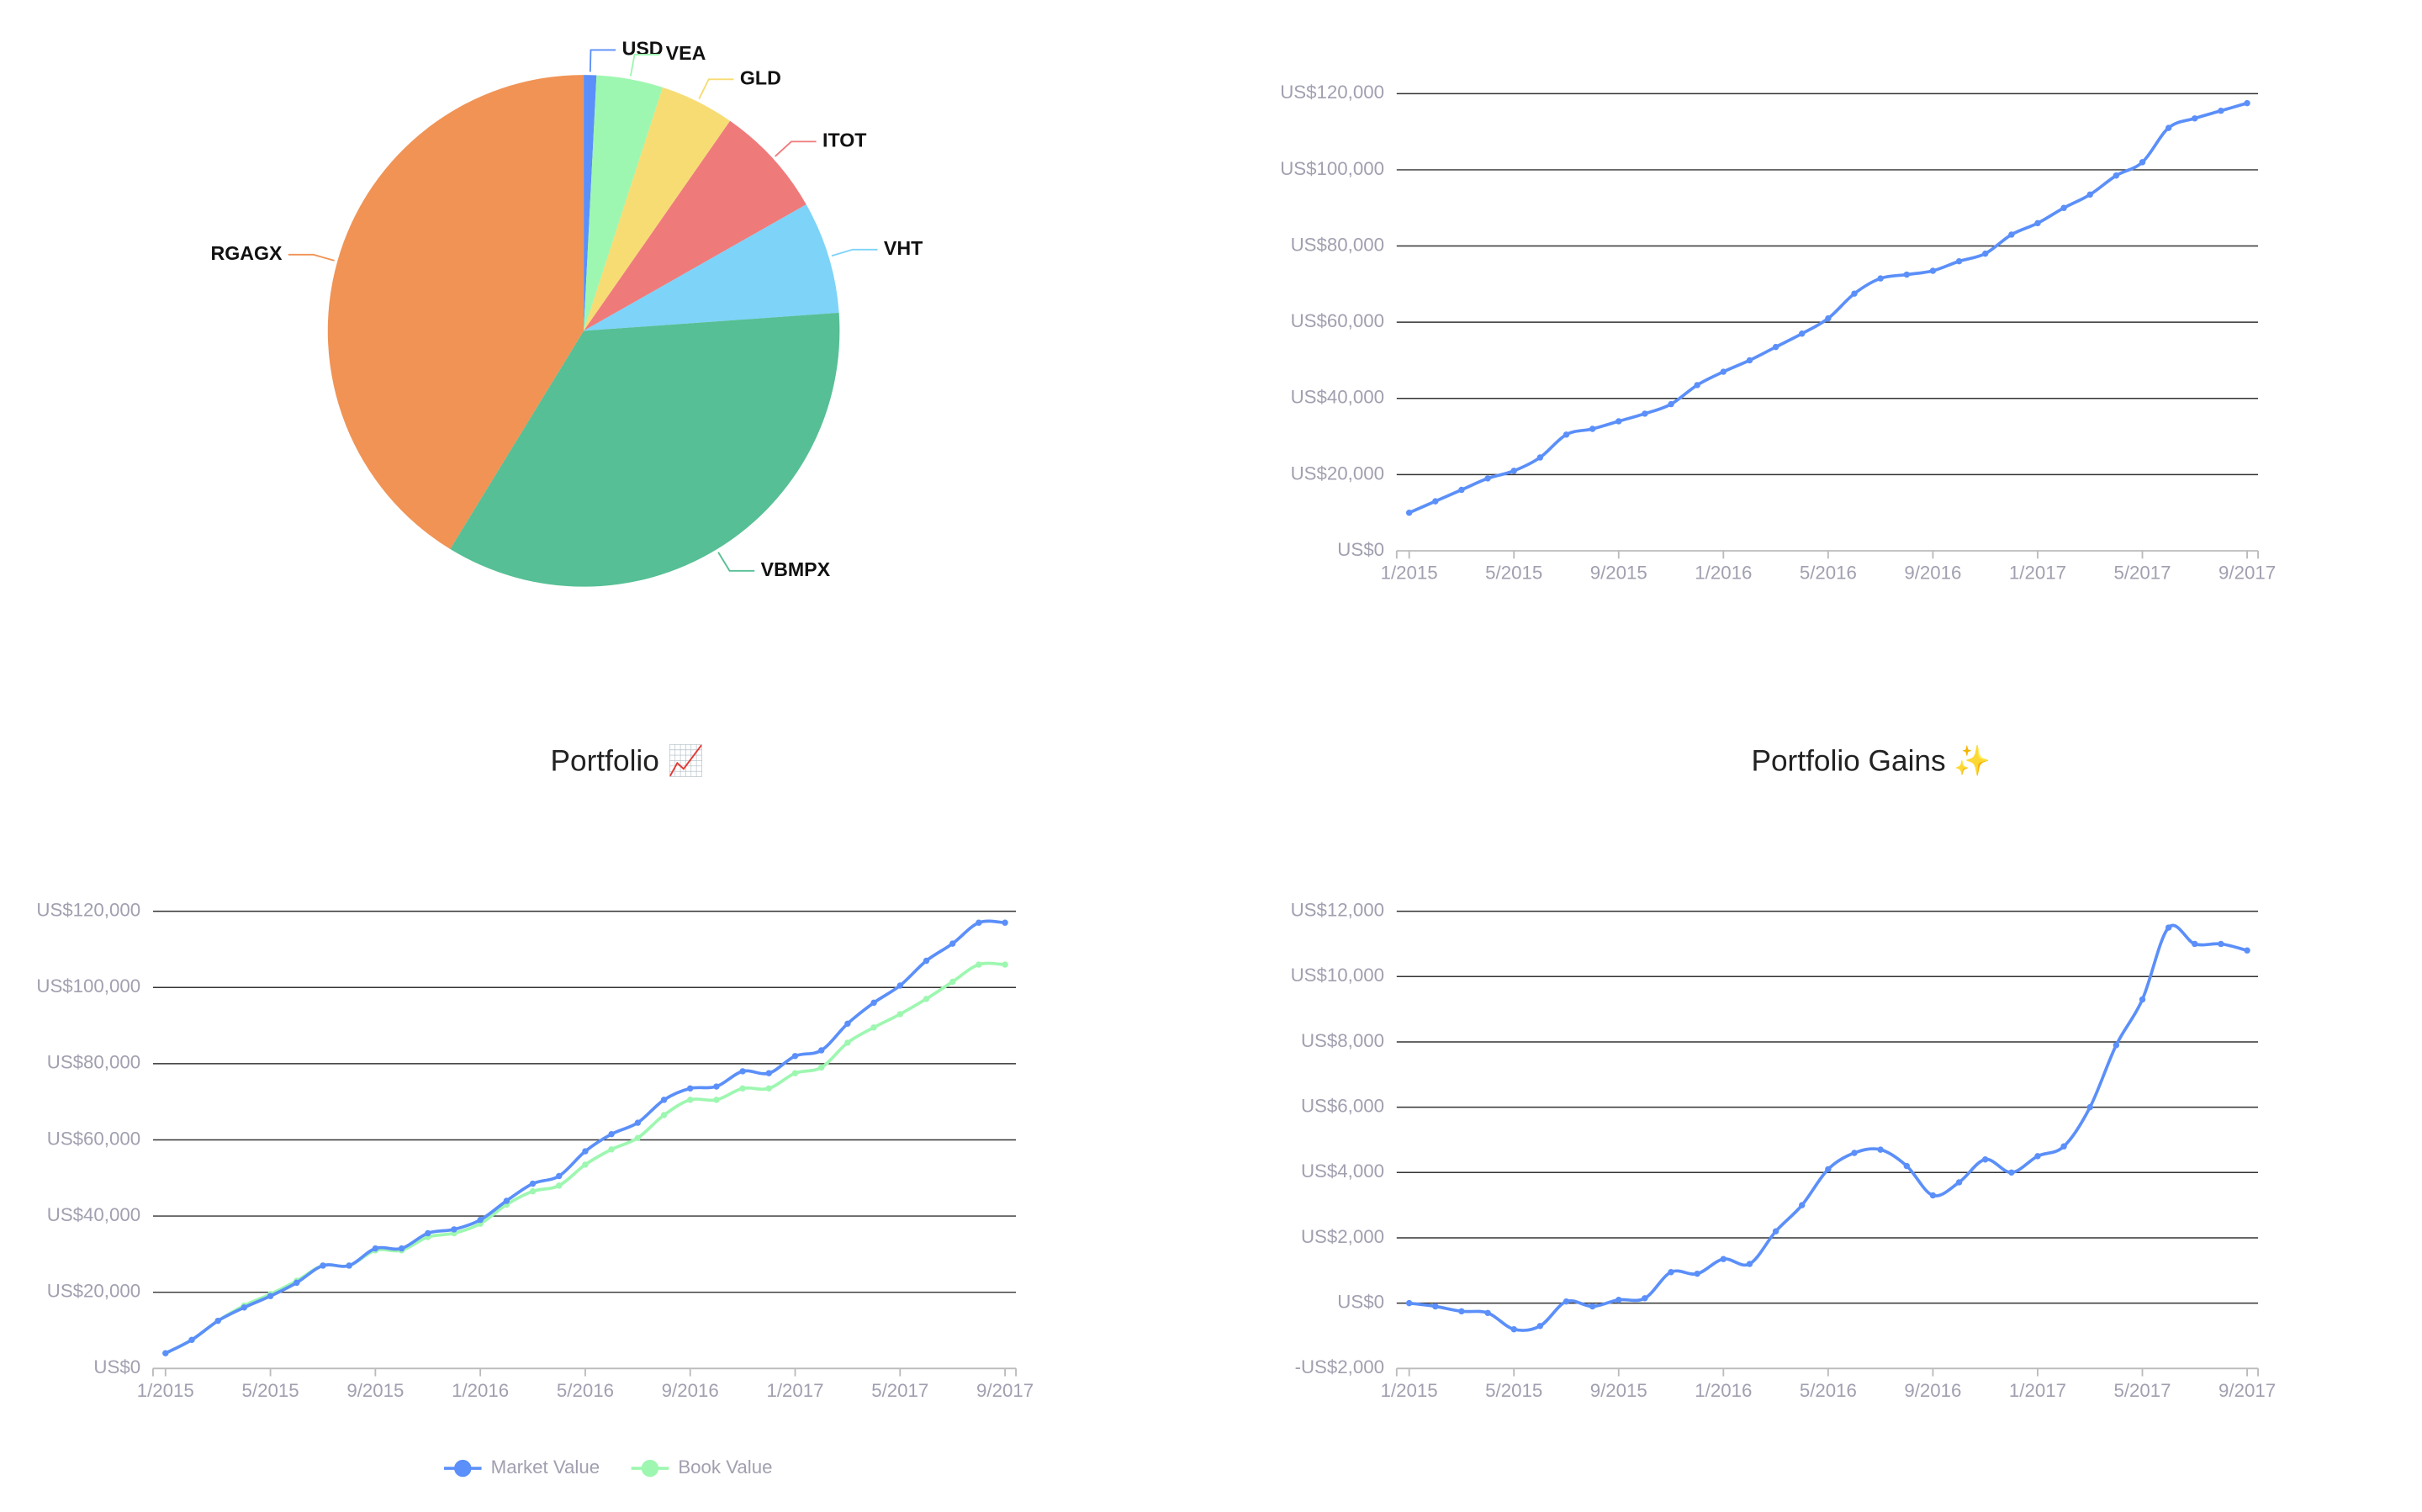 This screenshot has height=1512, width=2422. Describe the element at coordinates (93, 1138) in the screenshot. I see `y-tick-label: US$60,000` at that location.